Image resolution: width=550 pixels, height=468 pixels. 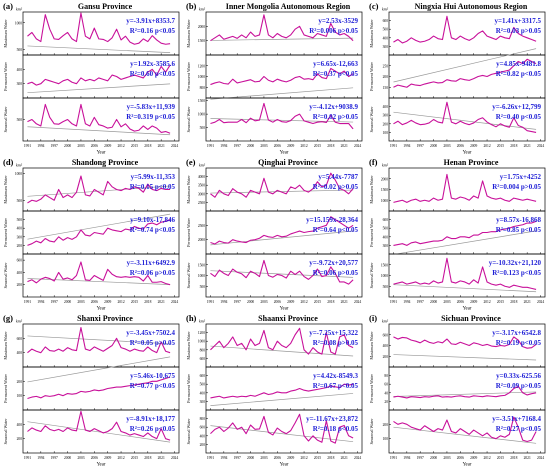 I want to click on trend-r2: R²=0.67 p<0.05, so click(x=336, y=386).